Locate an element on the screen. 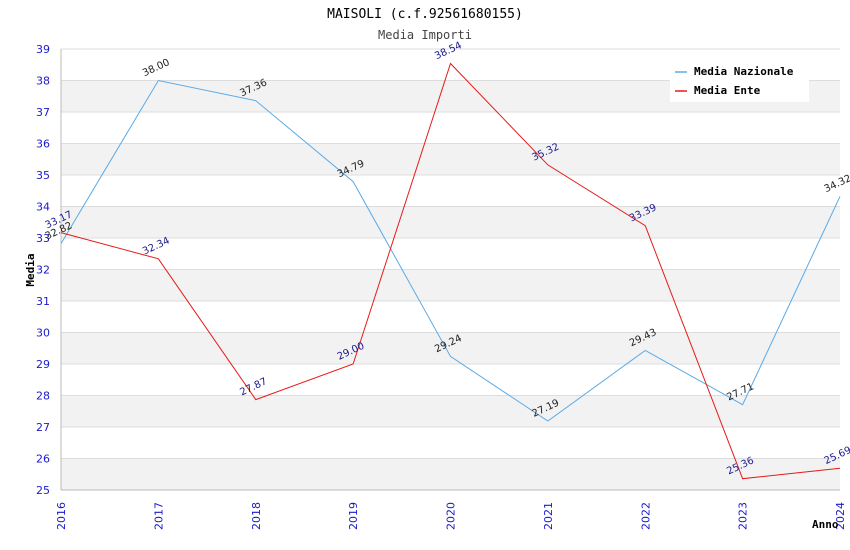 The width and height of the screenshot is (850, 550). y-axis-label: Media is located at coordinates (30, 269).